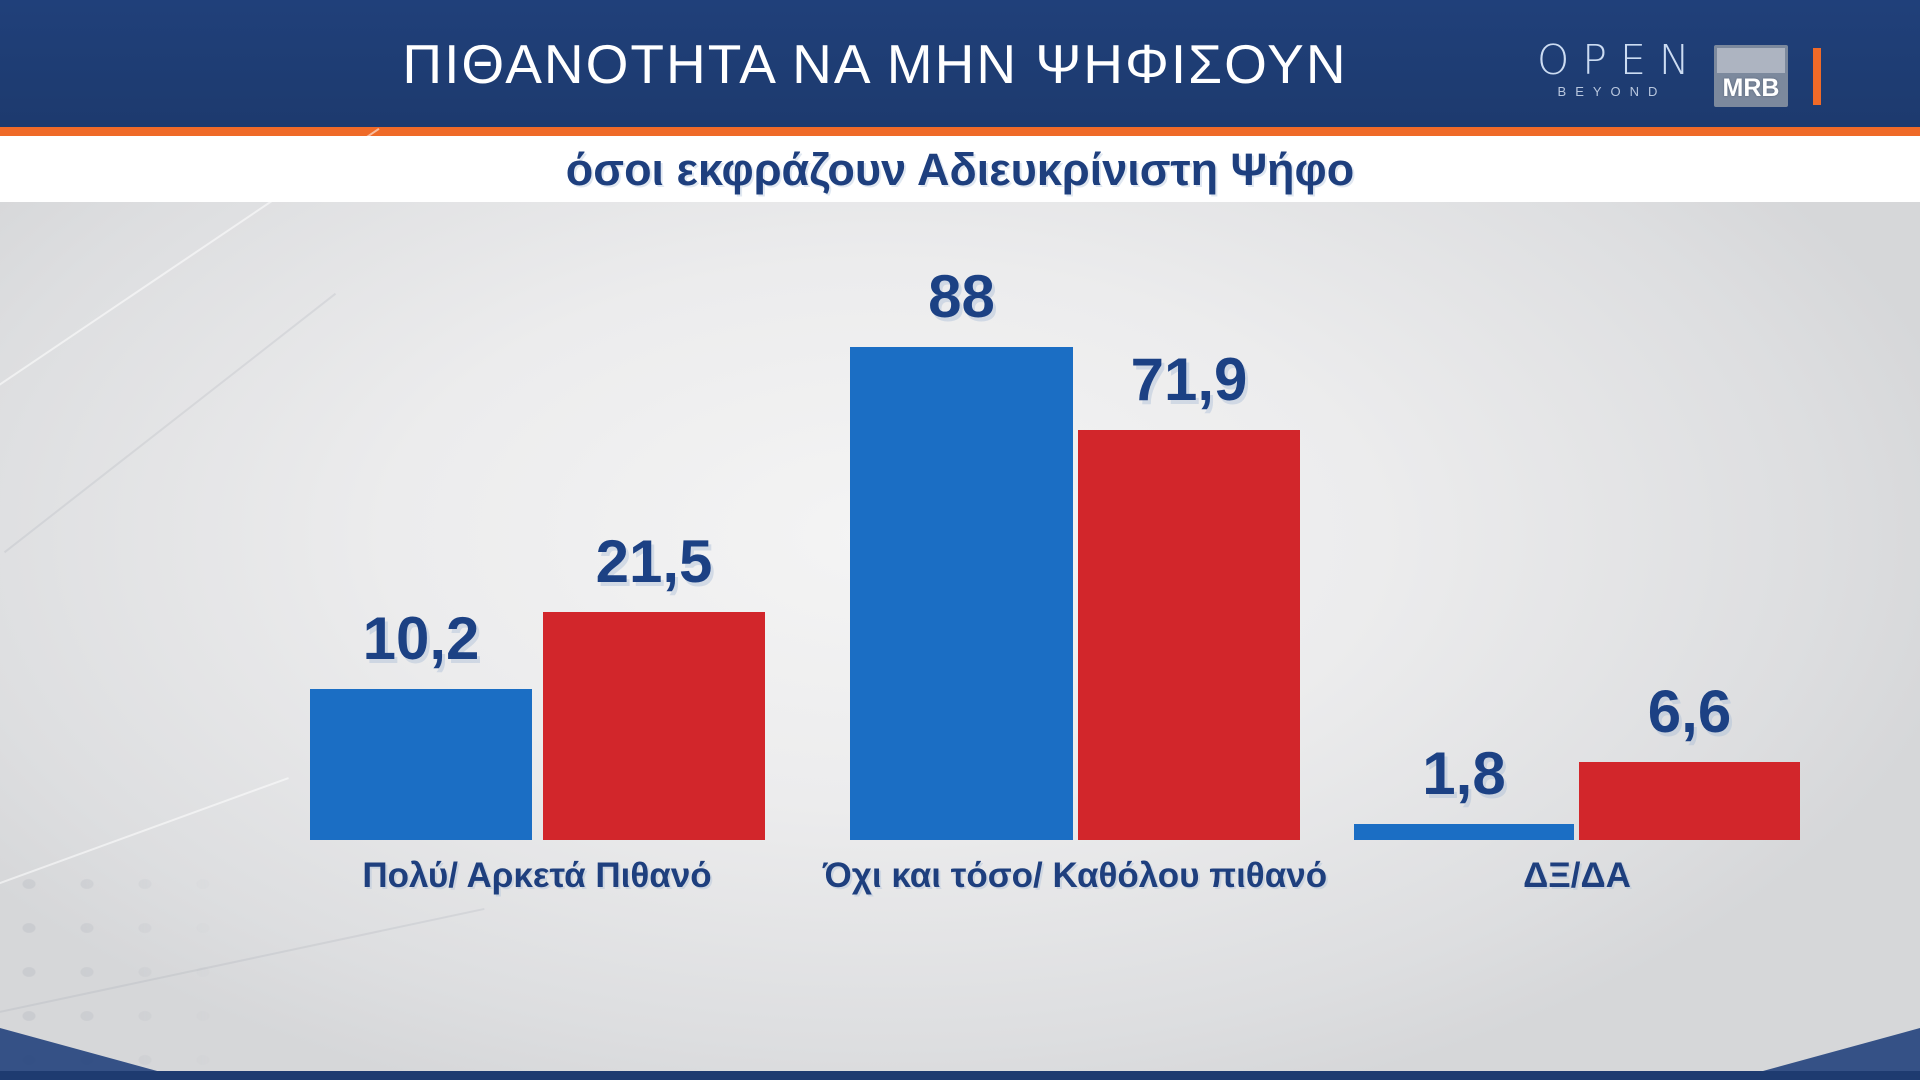 This screenshot has width=1920, height=1080. I want to click on value-label-red-1: 71,9, so click(1189, 379).